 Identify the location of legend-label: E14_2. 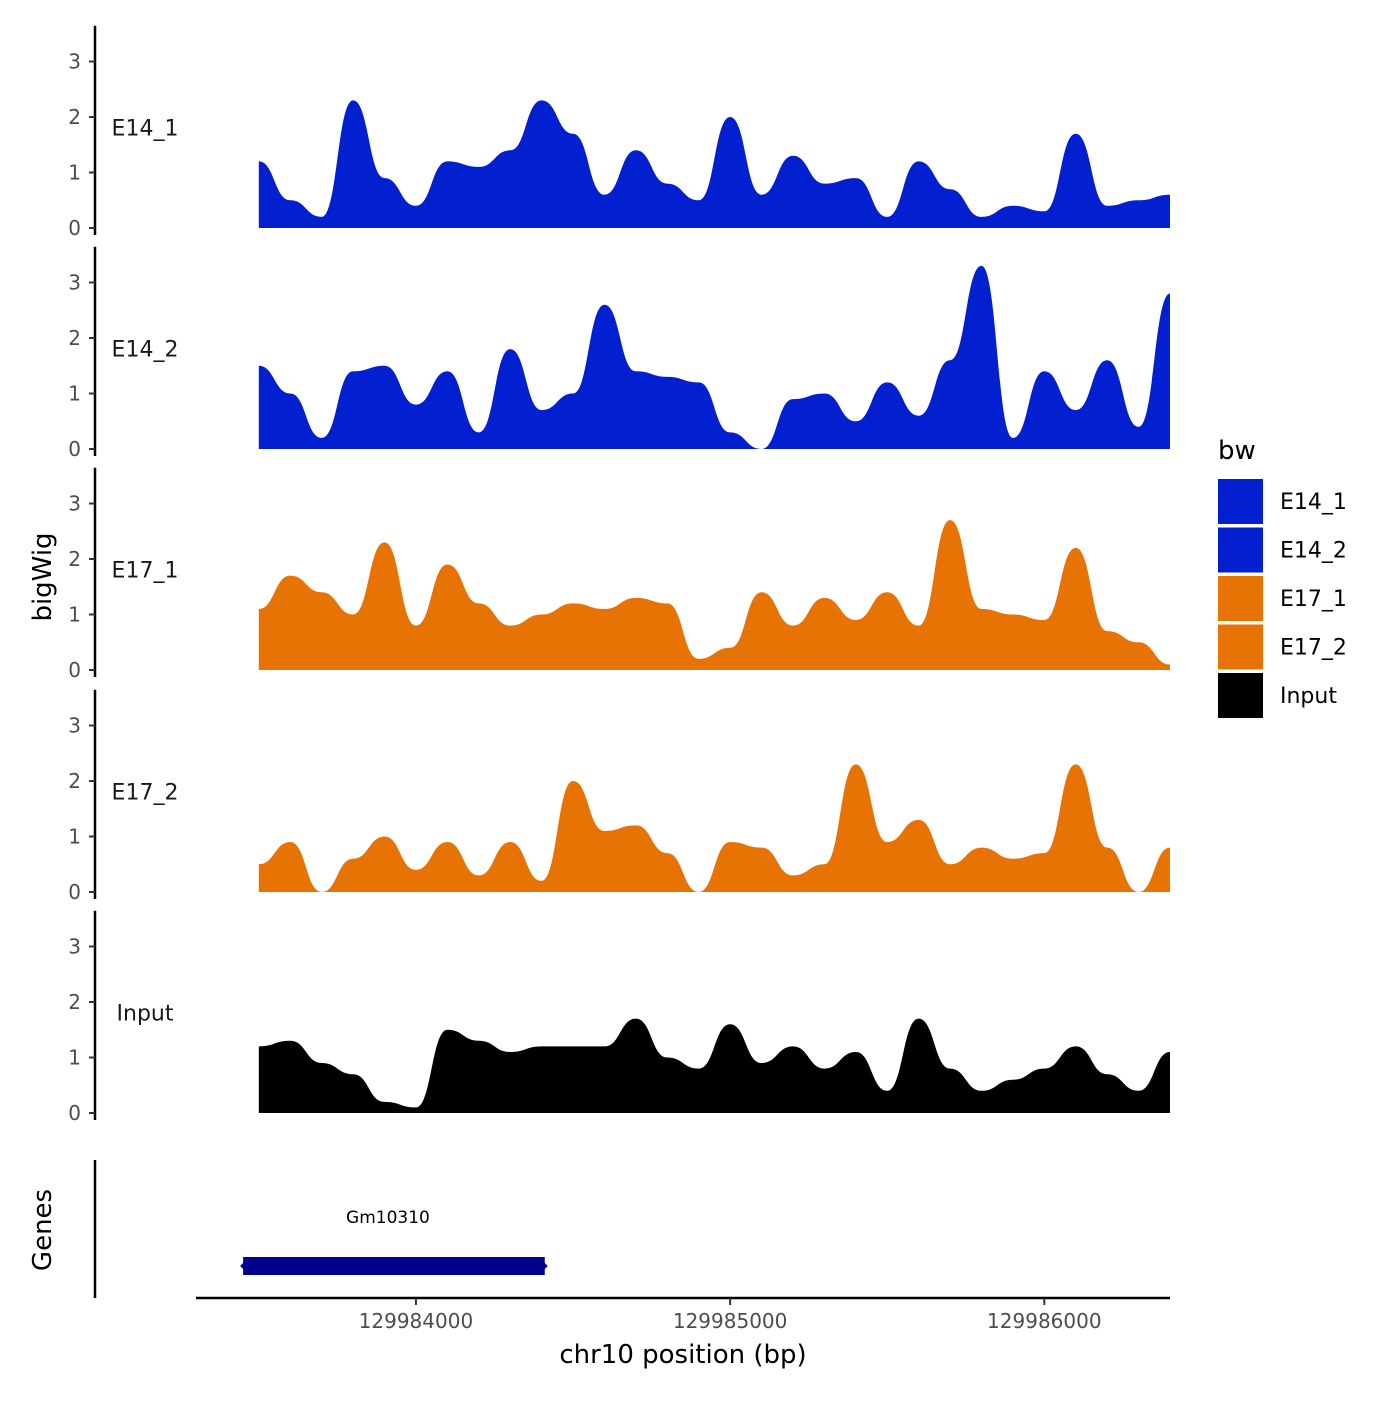
(1313, 551).